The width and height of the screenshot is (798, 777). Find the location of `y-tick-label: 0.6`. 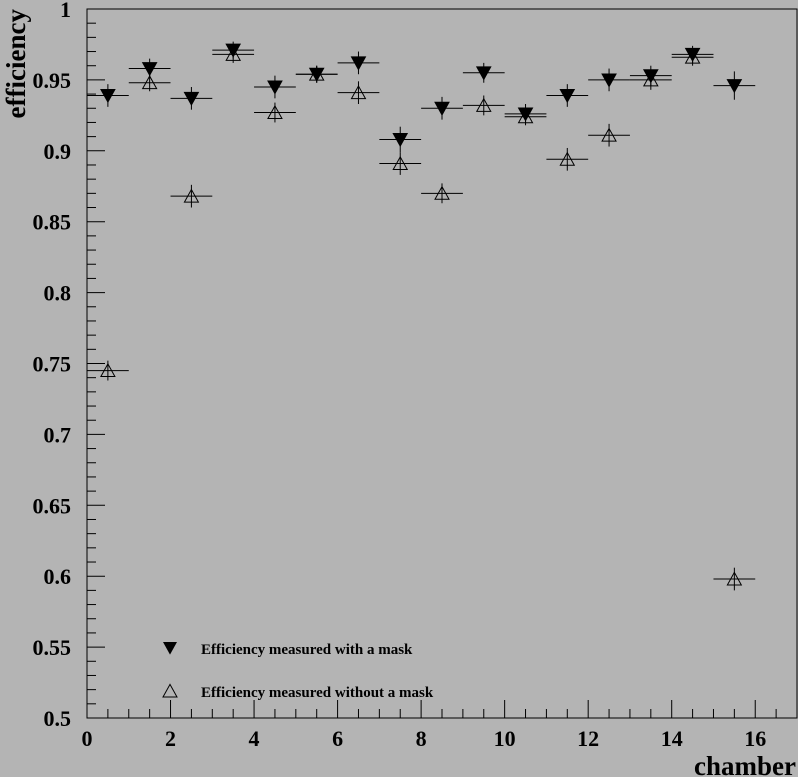

y-tick-label: 0.6 is located at coordinates (58, 576).